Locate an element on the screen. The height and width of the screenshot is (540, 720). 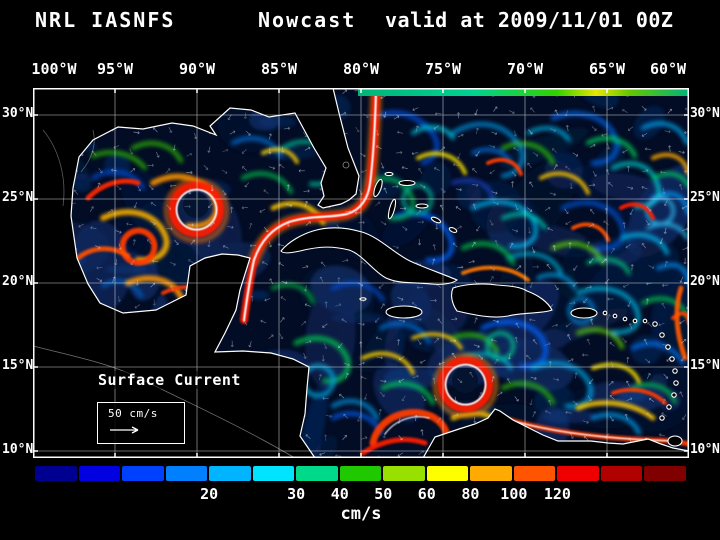
colorbar-tick-100: 100 is located at coordinates (514, 494).